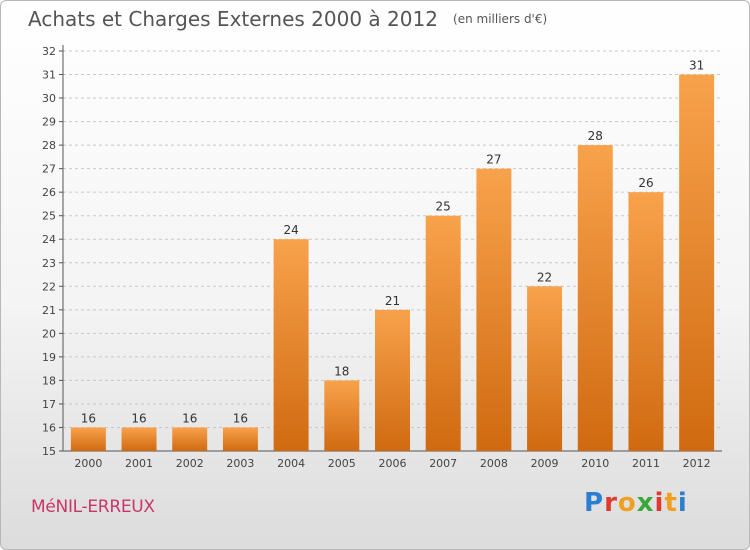 This screenshot has height=550, width=750. What do you see at coordinates (49, 380) in the screenshot?
I see `y-tick-label: 18` at bounding box center [49, 380].